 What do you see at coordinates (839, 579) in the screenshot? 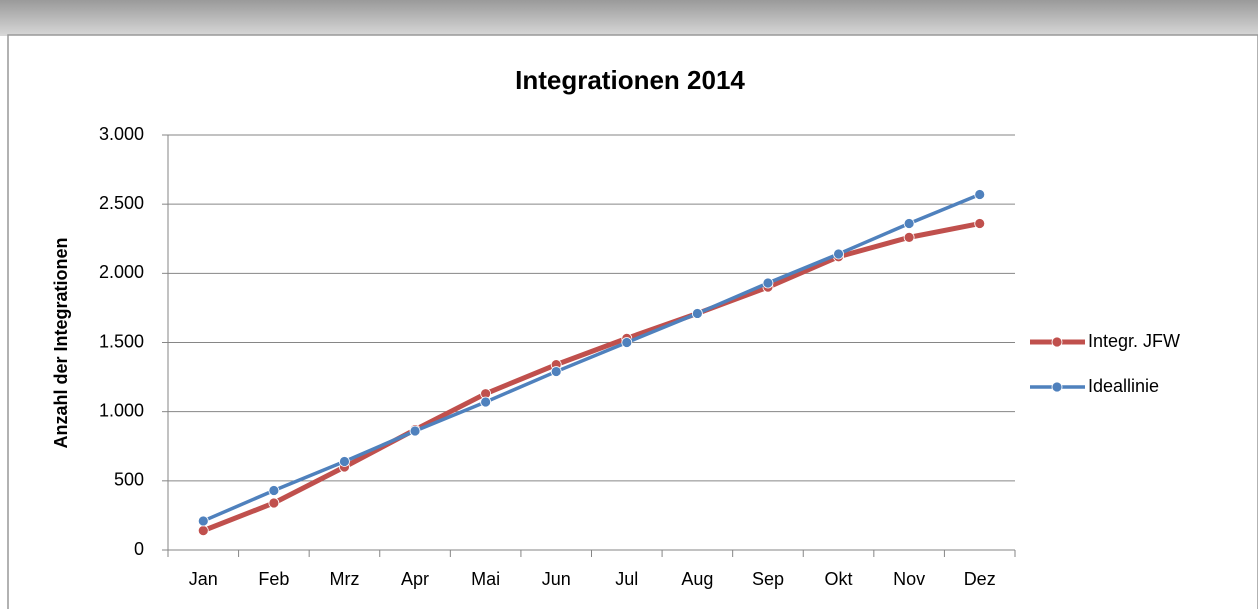
I see `x-tick-label: Okt` at bounding box center [839, 579].